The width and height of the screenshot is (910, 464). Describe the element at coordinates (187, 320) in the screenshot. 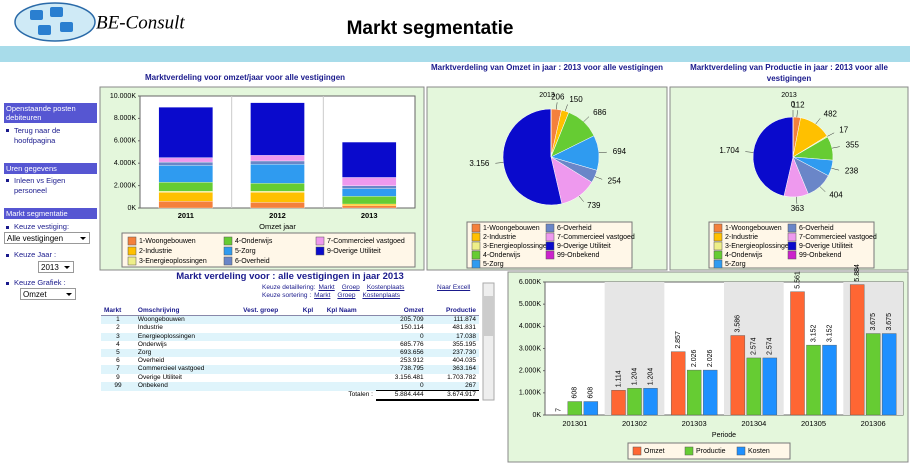

I see `cell: Woongebouwen` at that location.